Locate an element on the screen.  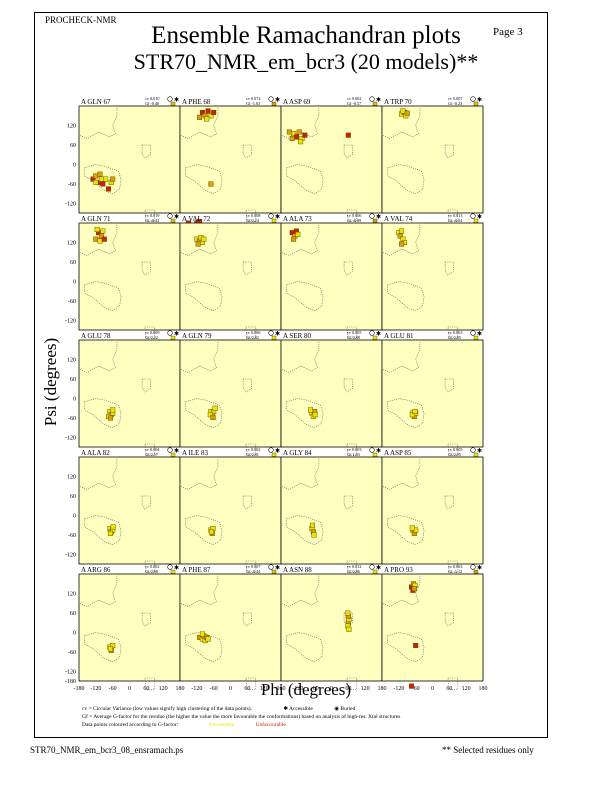
y-tick-label: -60 is located at coordinates (72, 419).